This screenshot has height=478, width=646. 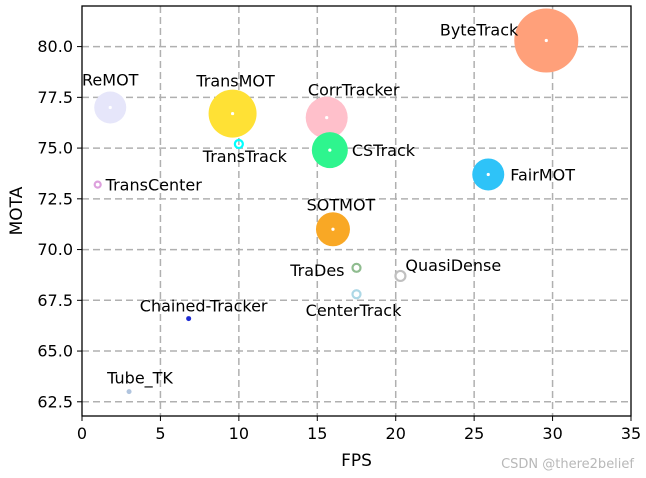 What do you see at coordinates (453, 265) in the screenshot?
I see `point-label: QuasiDense` at bounding box center [453, 265].